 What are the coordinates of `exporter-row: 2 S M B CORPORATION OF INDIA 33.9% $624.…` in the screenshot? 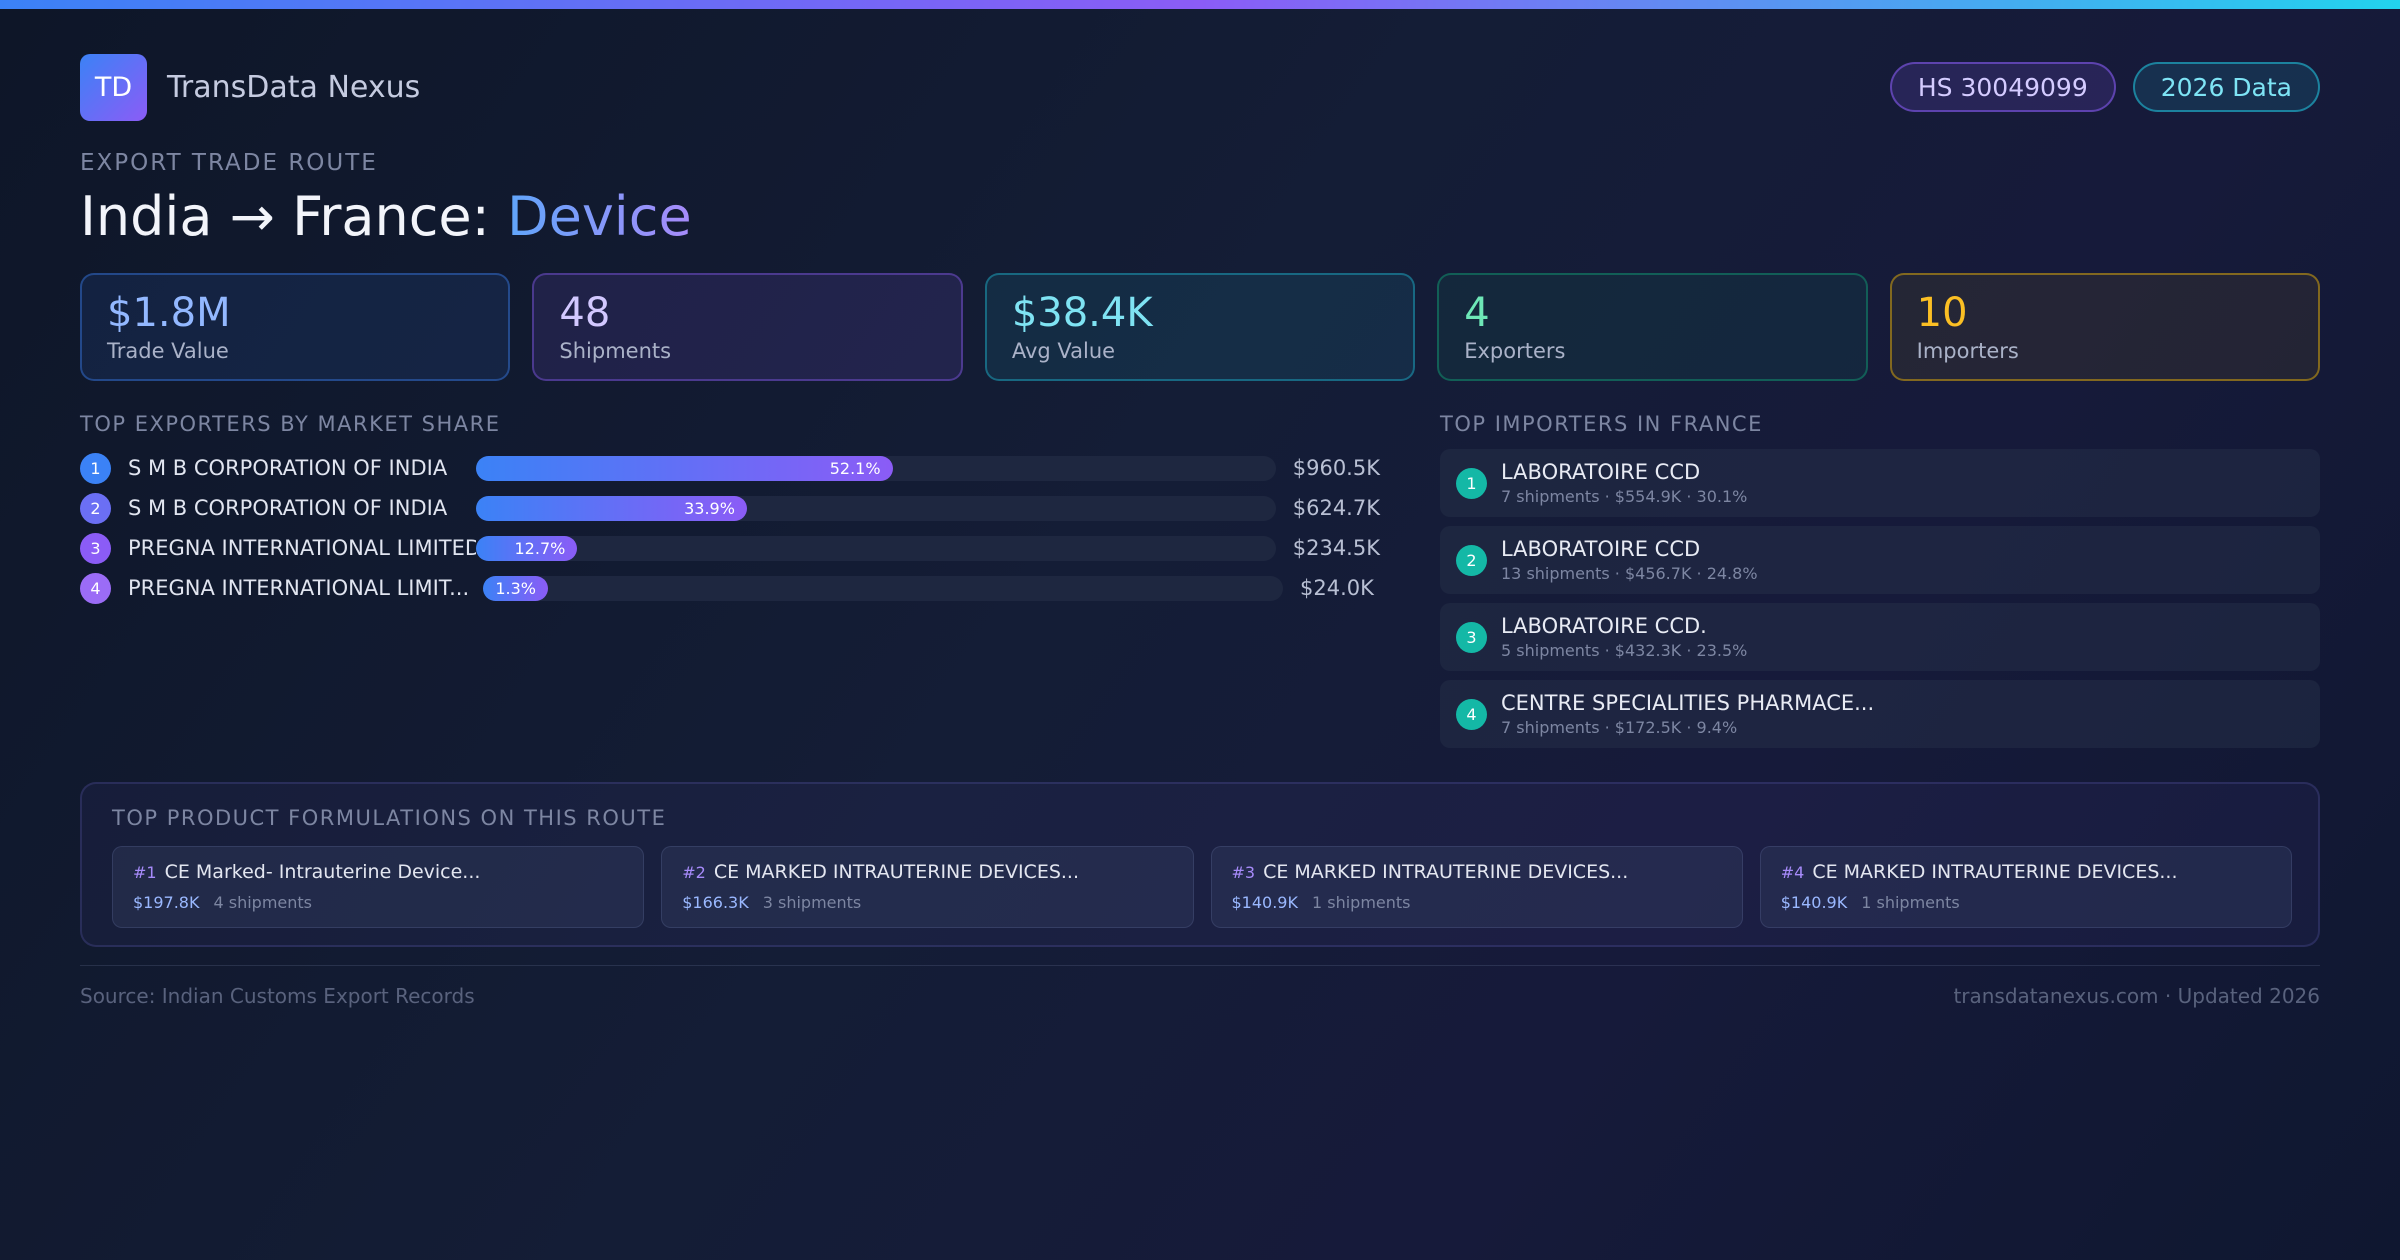 It's located at (730, 508).